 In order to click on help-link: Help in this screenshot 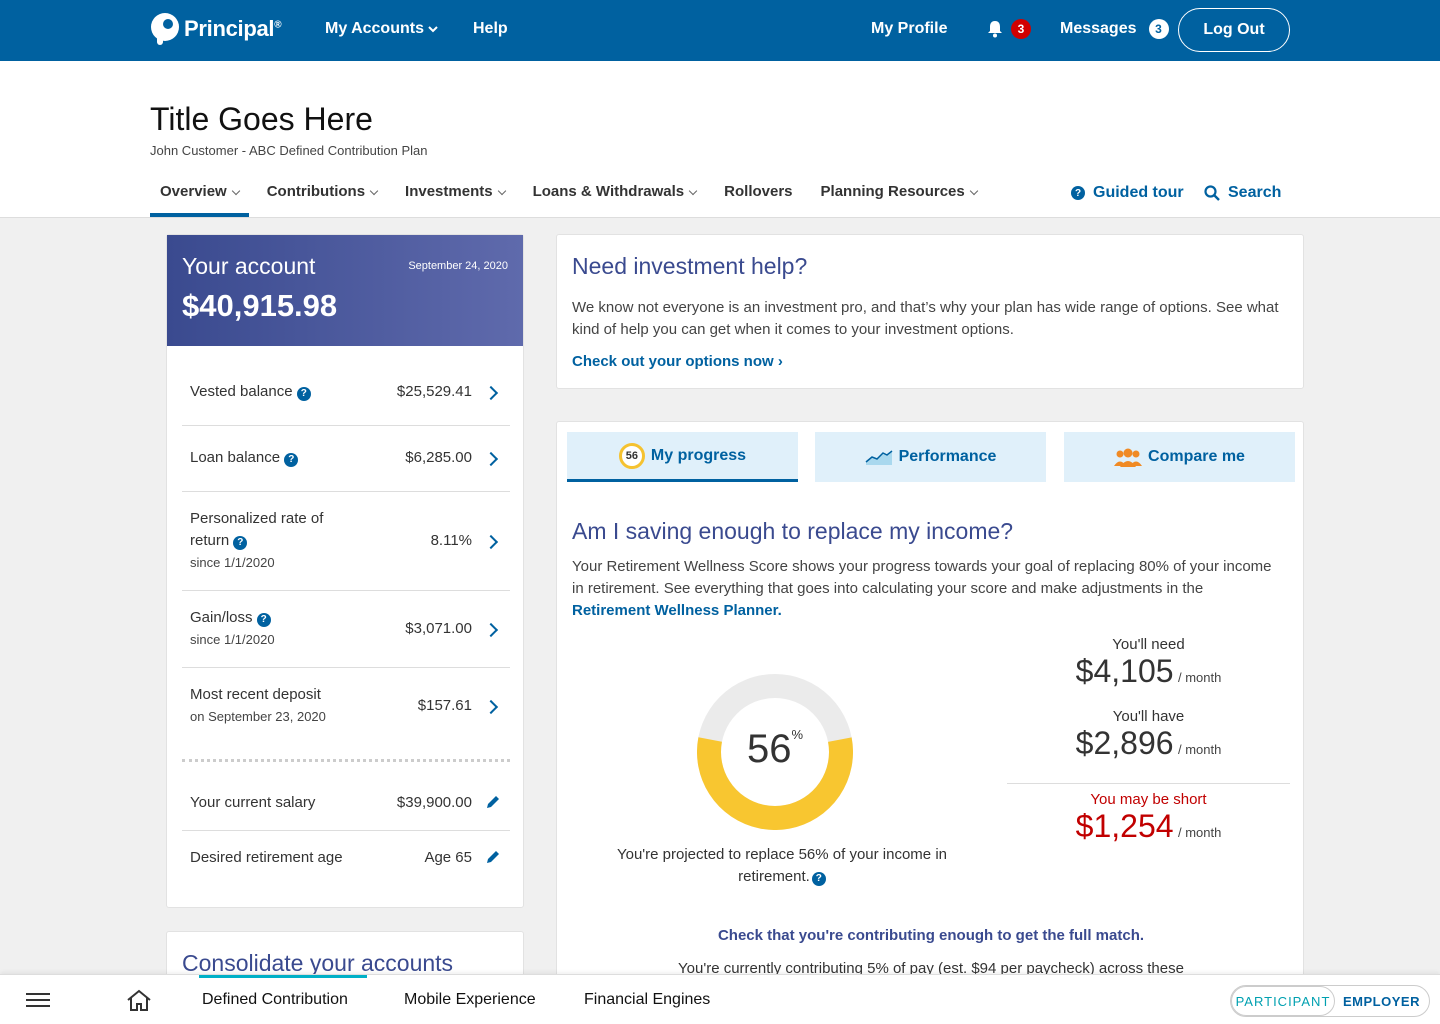, I will do `click(490, 28)`.